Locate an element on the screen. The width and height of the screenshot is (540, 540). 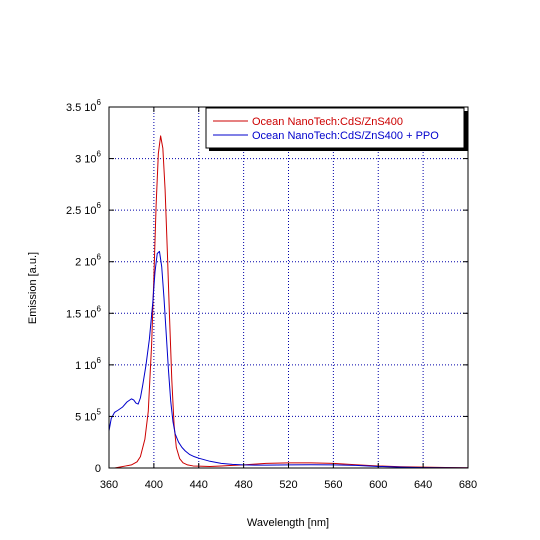
y-tick-label: 3.5 106 is located at coordinates (84, 106).